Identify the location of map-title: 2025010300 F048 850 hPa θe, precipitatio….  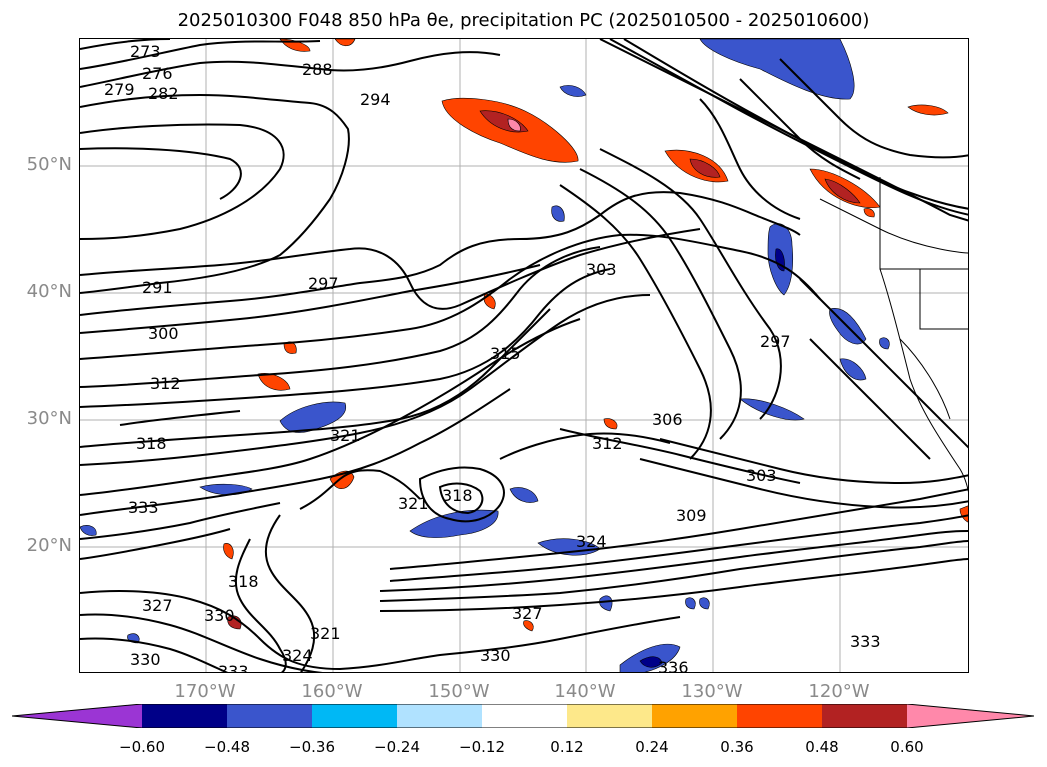
(523, 20).